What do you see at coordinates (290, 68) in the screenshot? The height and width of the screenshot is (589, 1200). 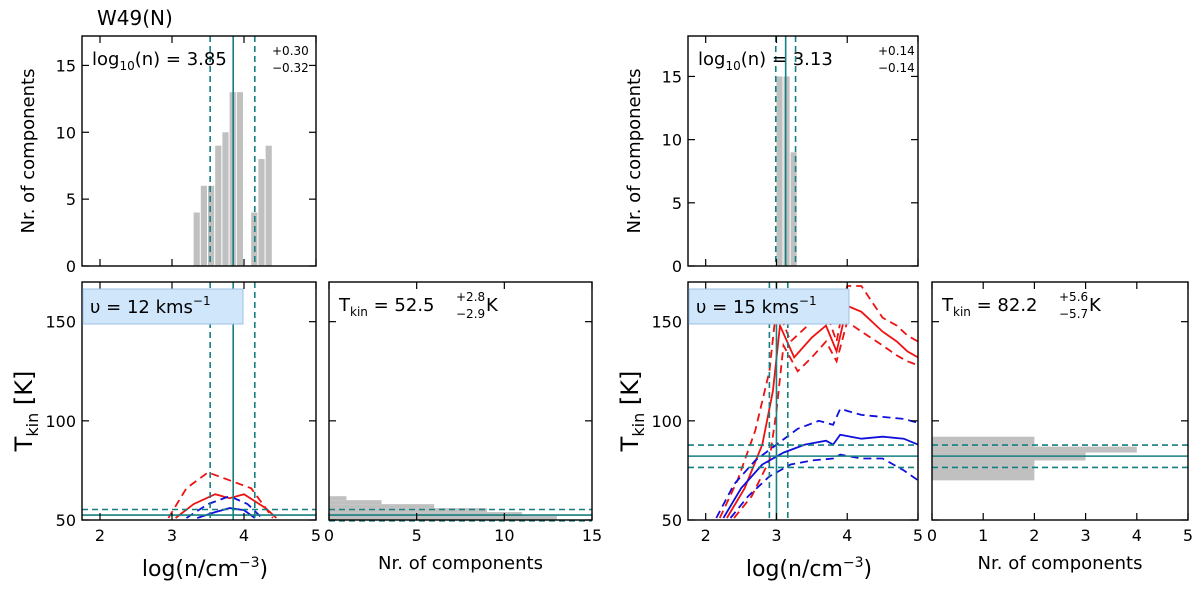 I see `density-err-low: −0.32` at bounding box center [290, 68].